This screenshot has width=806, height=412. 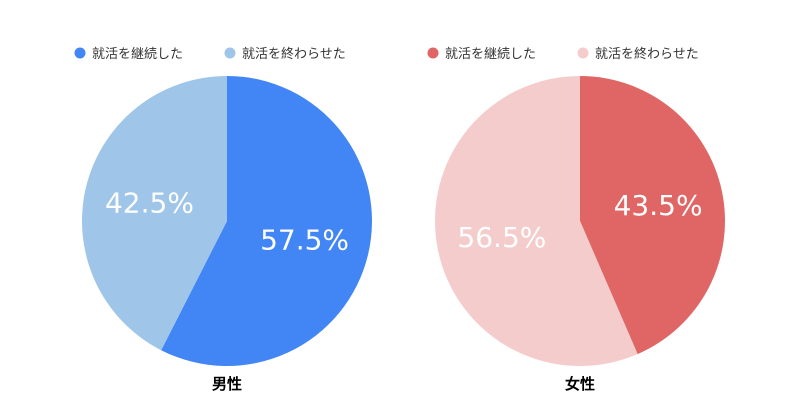 What do you see at coordinates (501, 237) in the screenshot?
I see `slice-label: 56.5%` at bounding box center [501, 237].